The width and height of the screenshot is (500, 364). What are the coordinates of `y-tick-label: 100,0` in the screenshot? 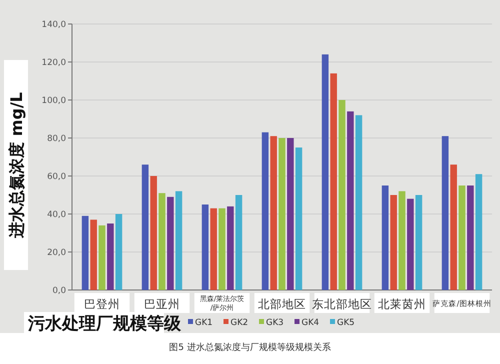 It's located at (54, 101).